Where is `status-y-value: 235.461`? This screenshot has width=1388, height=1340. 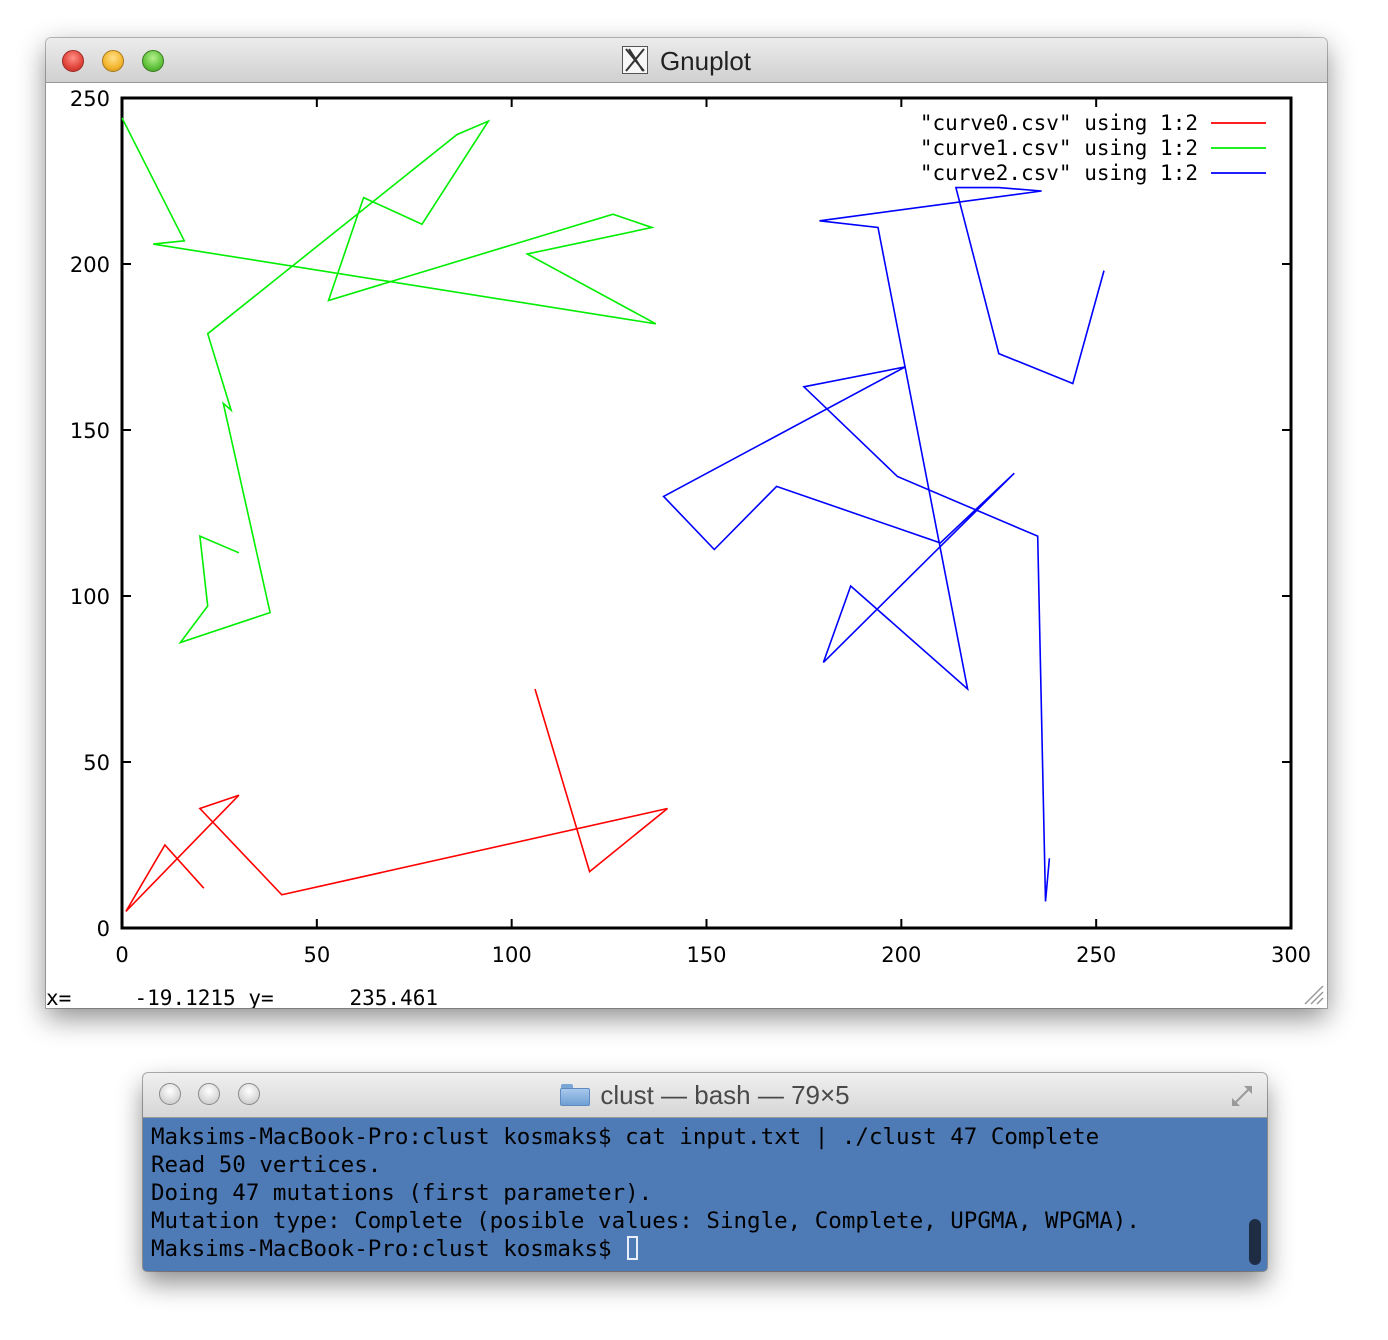
status-y-value: 235.461 is located at coordinates (393, 997).